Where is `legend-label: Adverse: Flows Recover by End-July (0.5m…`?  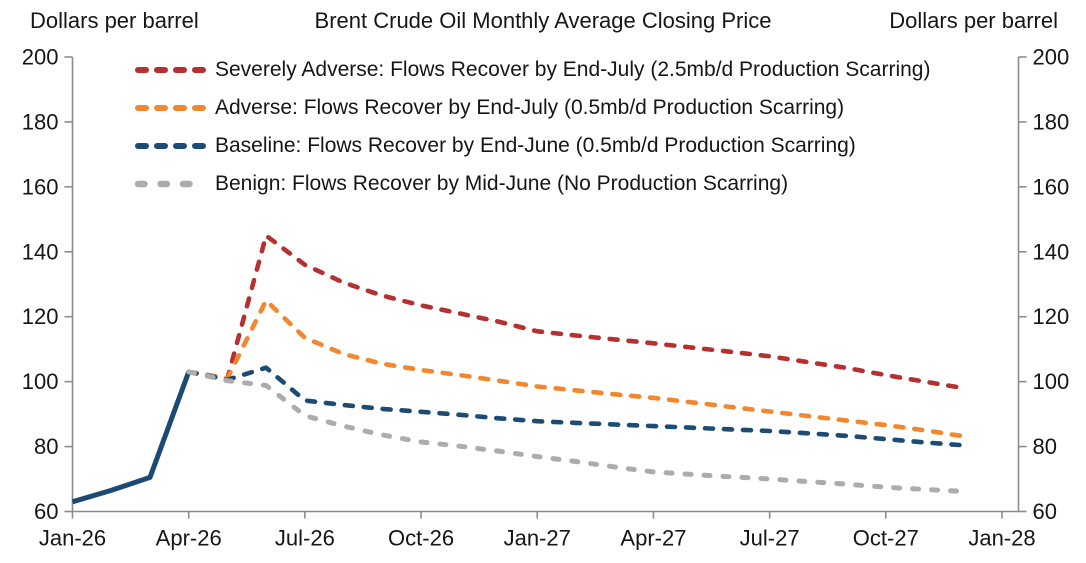
legend-label: Adverse: Flows Recover by End-July (0.5m… is located at coordinates (530, 107).